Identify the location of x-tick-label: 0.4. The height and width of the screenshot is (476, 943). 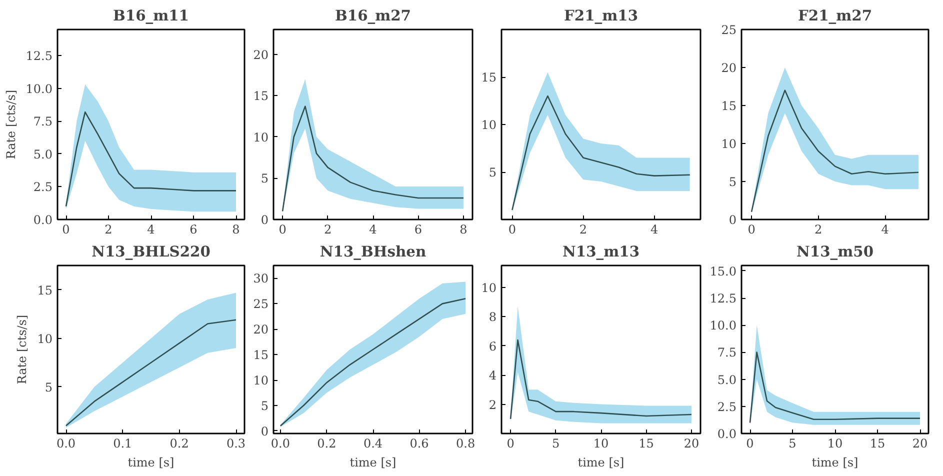
(373, 443).